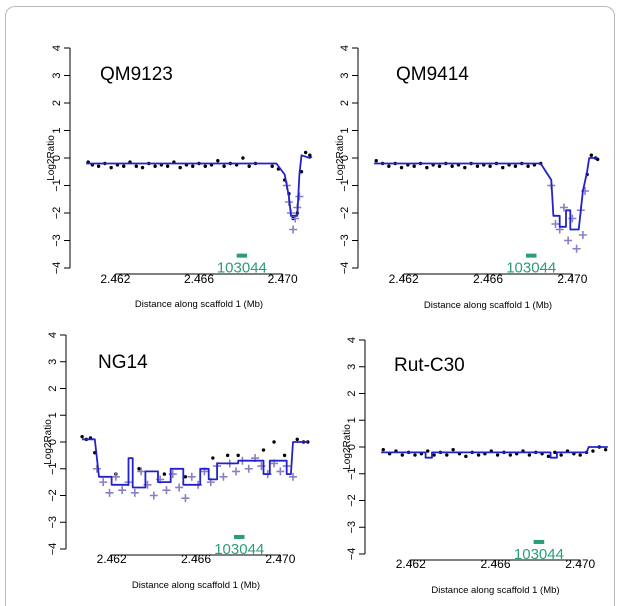  Describe the element at coordinates (429, 365) in the screenshot. I see `panel-title: Rut-C30` at that location.